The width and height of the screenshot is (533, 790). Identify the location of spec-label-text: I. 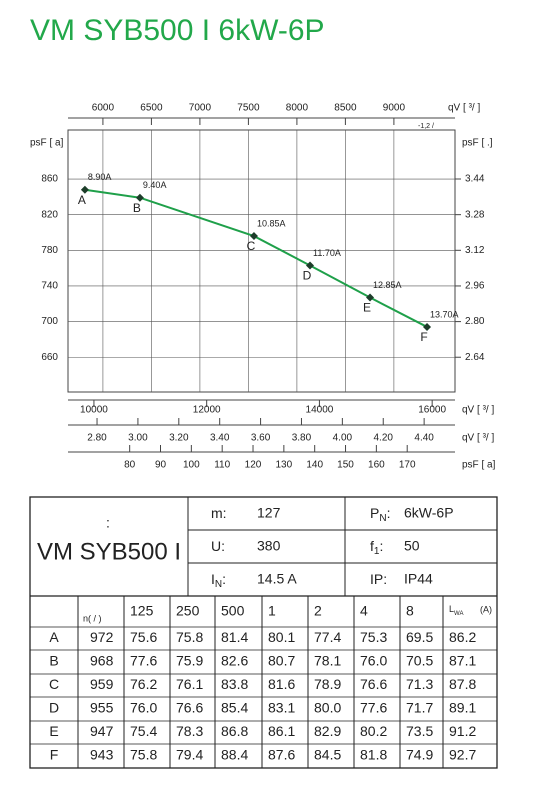
(213, 579).